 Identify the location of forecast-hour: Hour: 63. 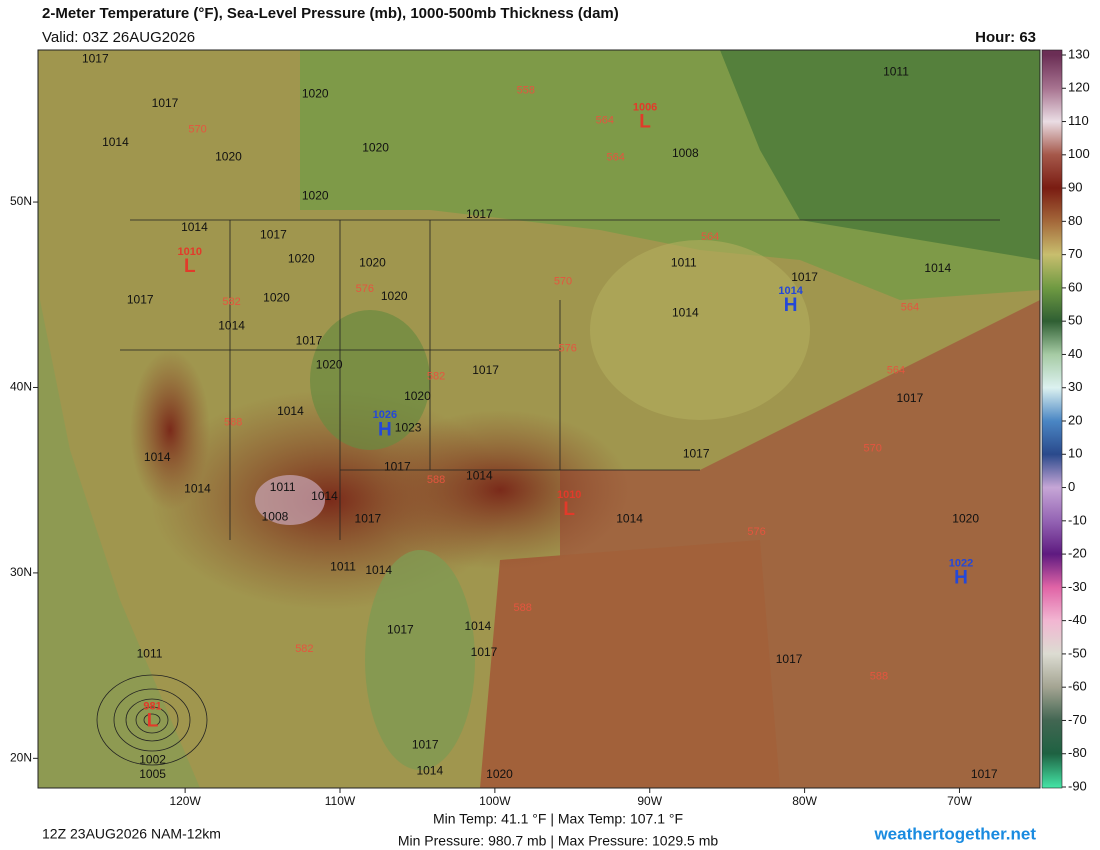
(1005, 37).